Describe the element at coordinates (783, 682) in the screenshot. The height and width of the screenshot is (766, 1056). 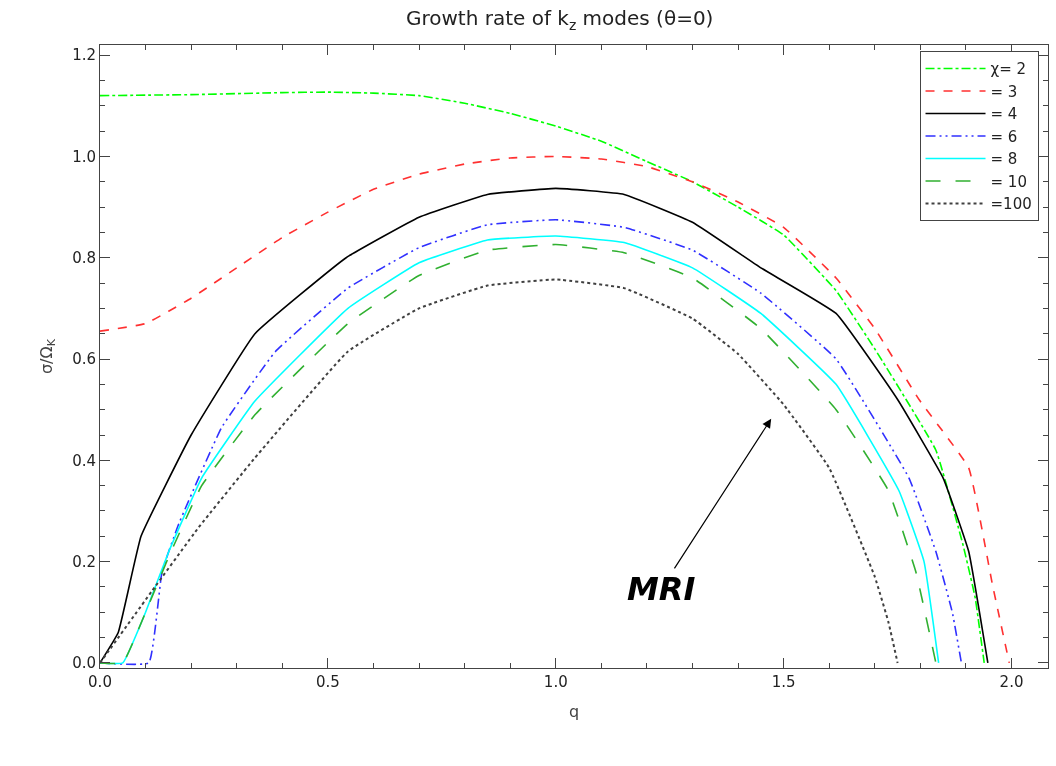
I see `x-tick-label: 1.5` at that location.